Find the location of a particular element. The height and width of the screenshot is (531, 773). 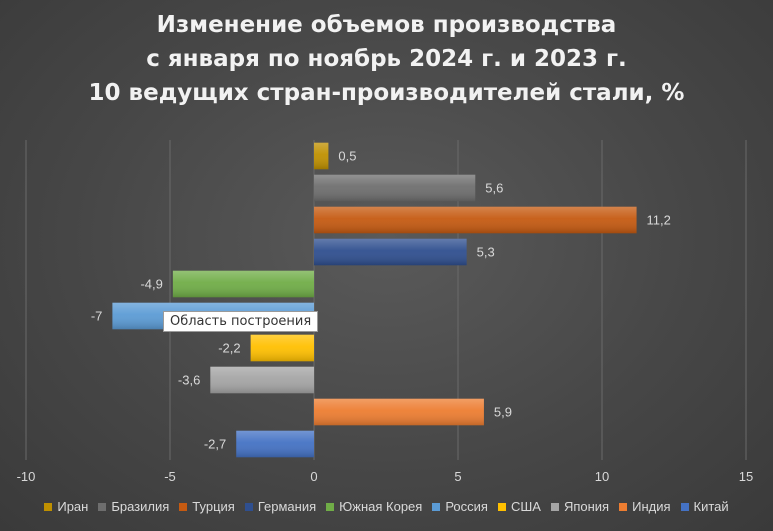

x-tick-label: -10 is located at coordinates (26, 476).